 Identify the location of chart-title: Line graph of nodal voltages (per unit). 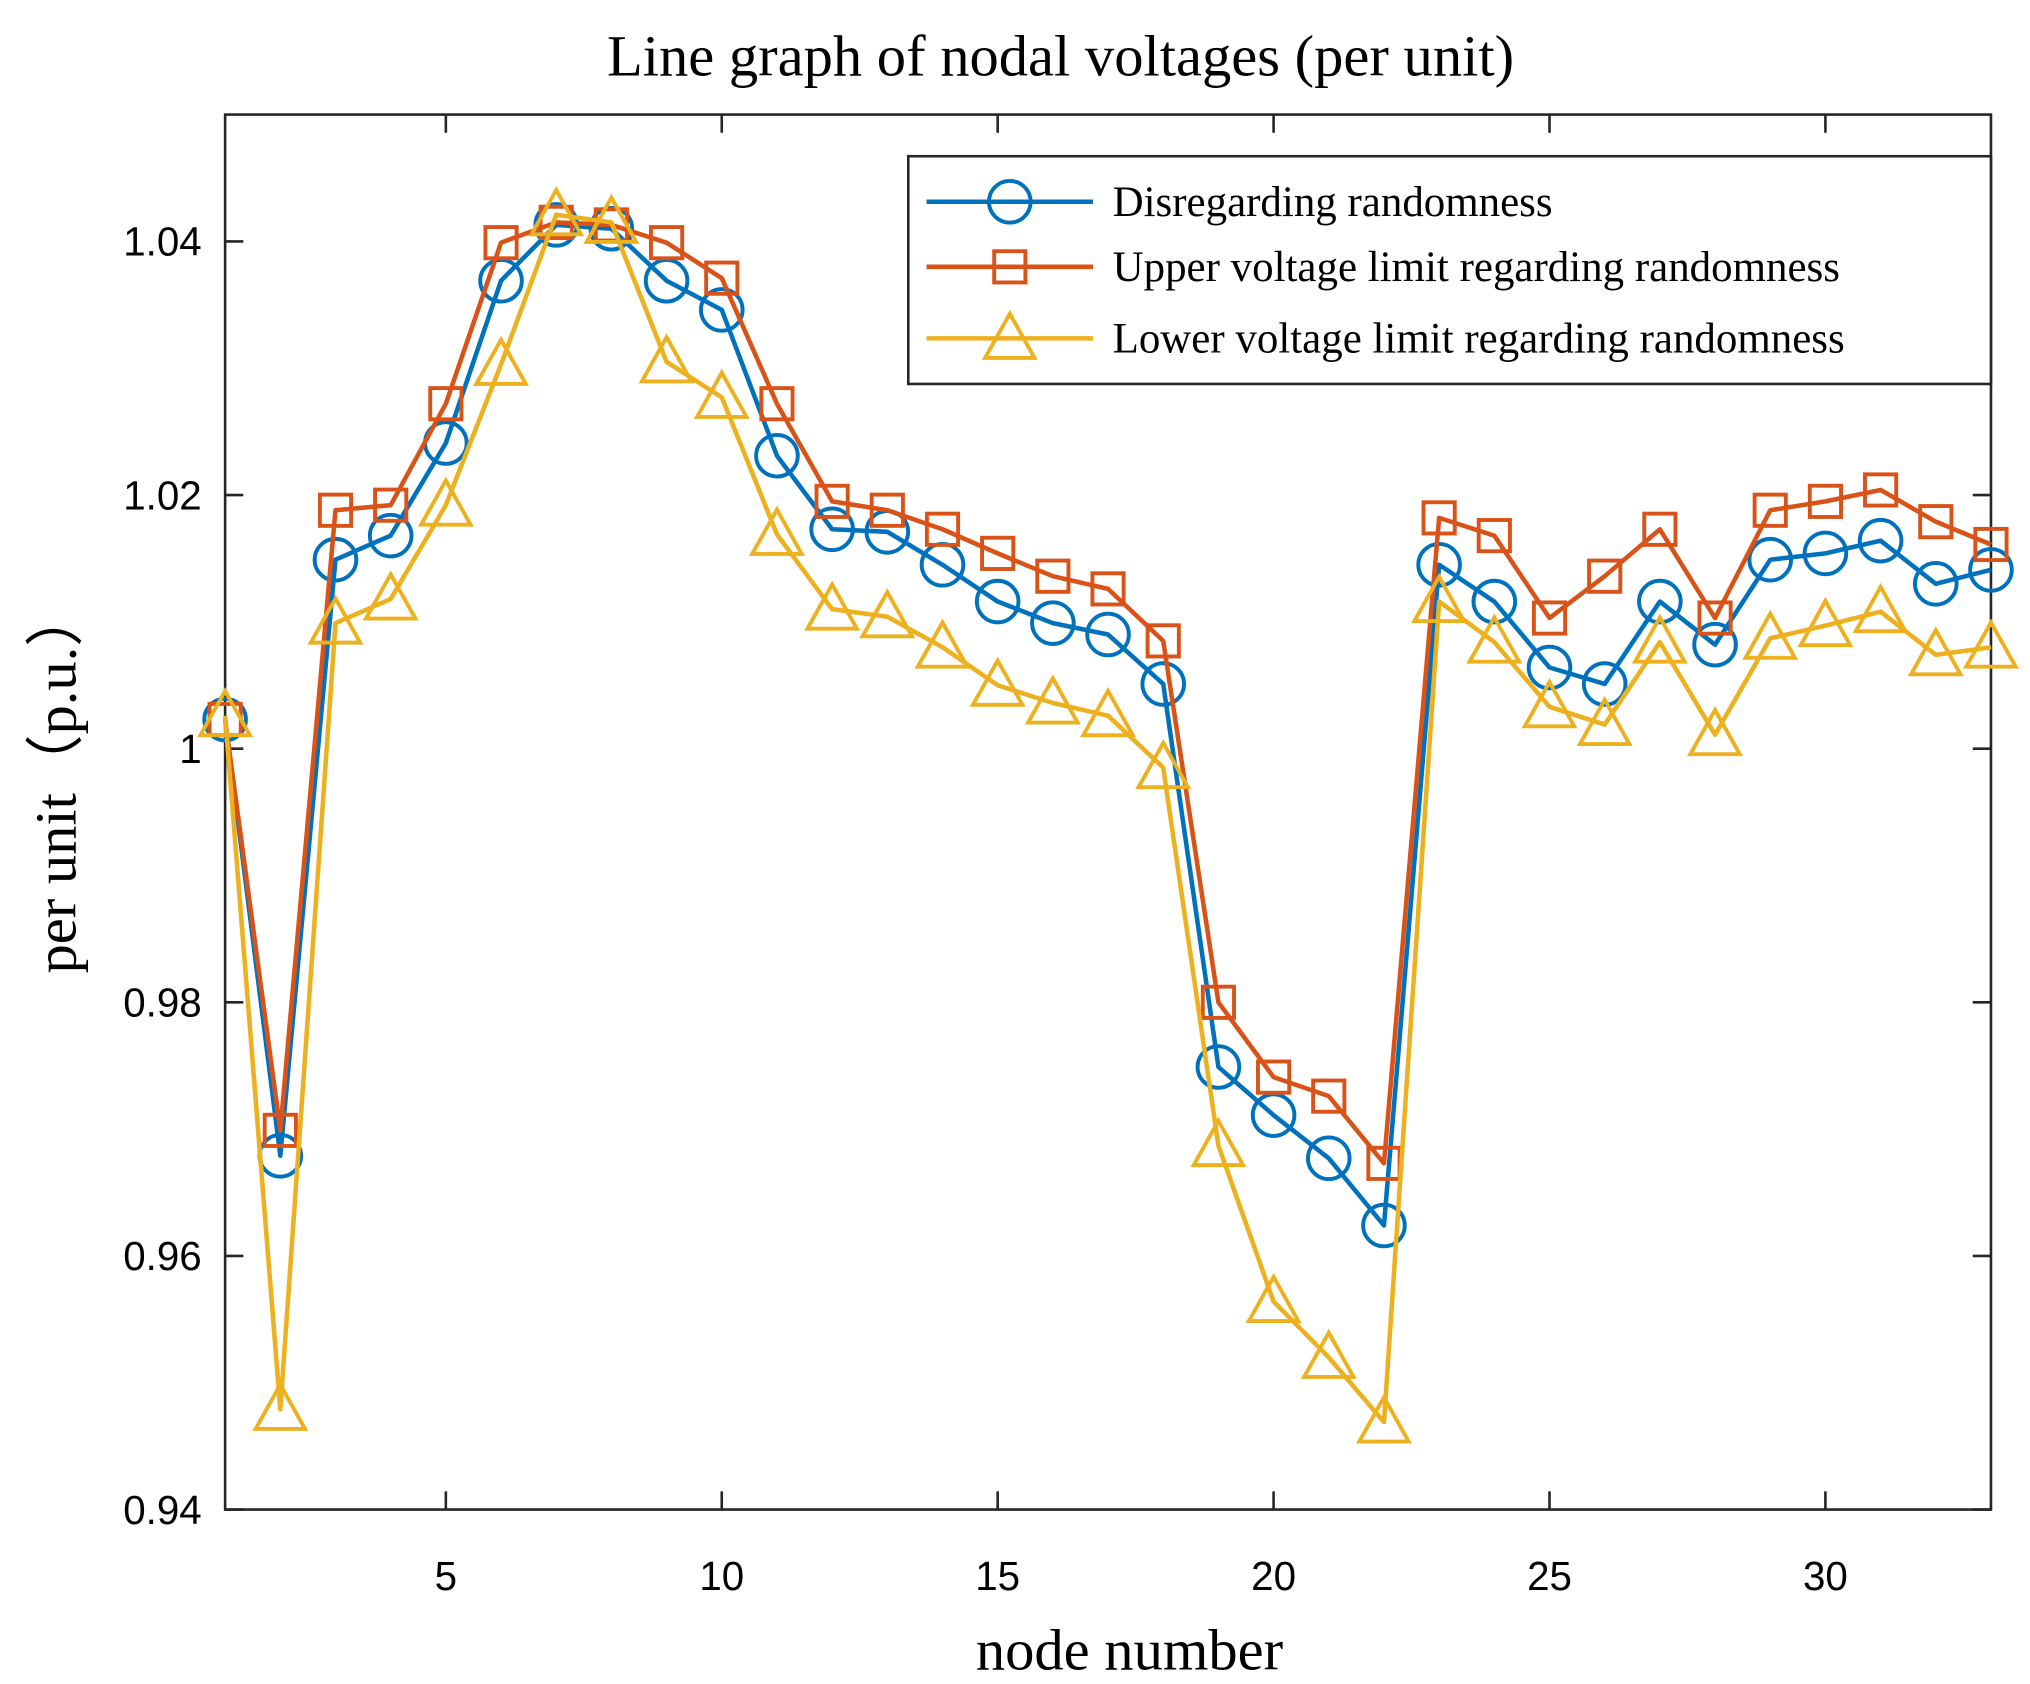
(1060, 56).